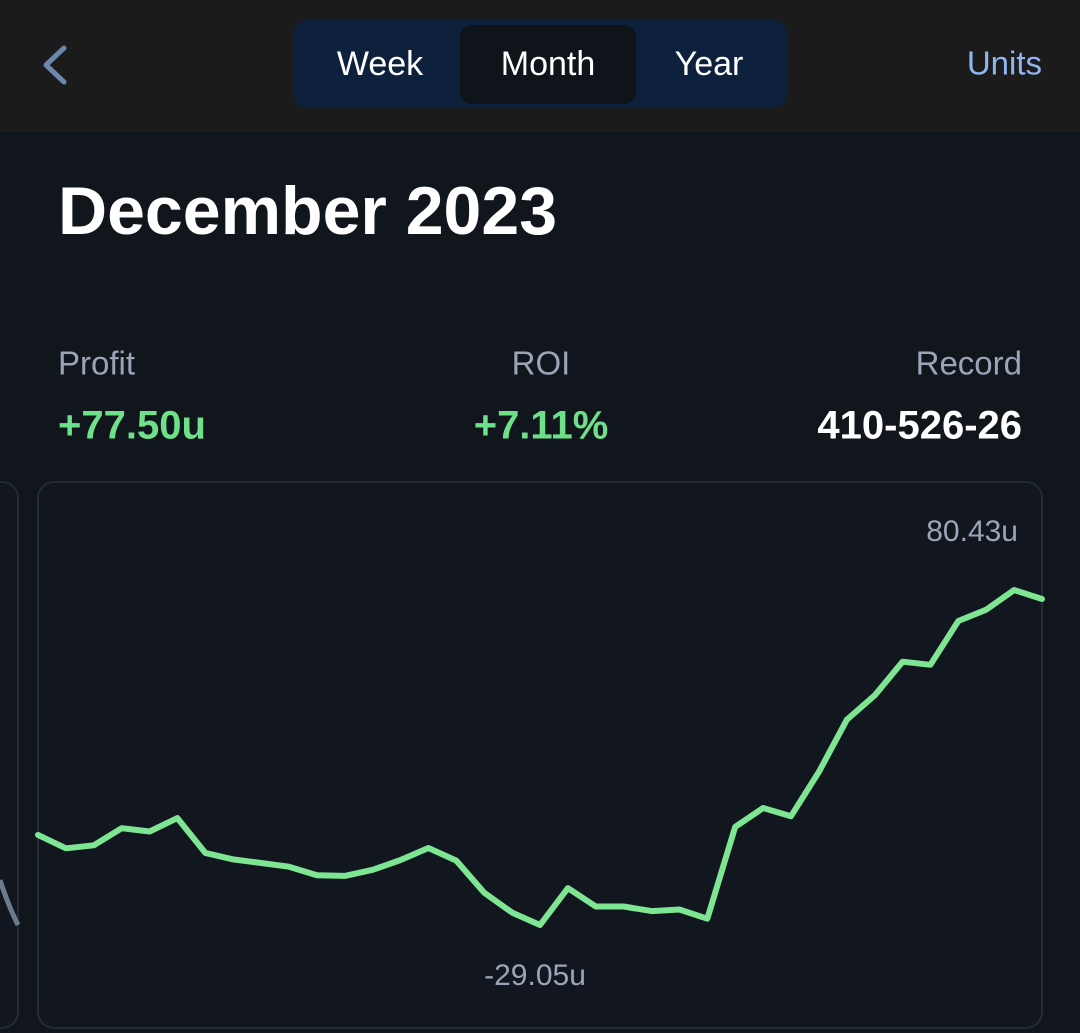 The image size is (1080, 1033). Describe the element at coordinates (969, 363) in the screenshot. I see `stat-label: Record` at that location.